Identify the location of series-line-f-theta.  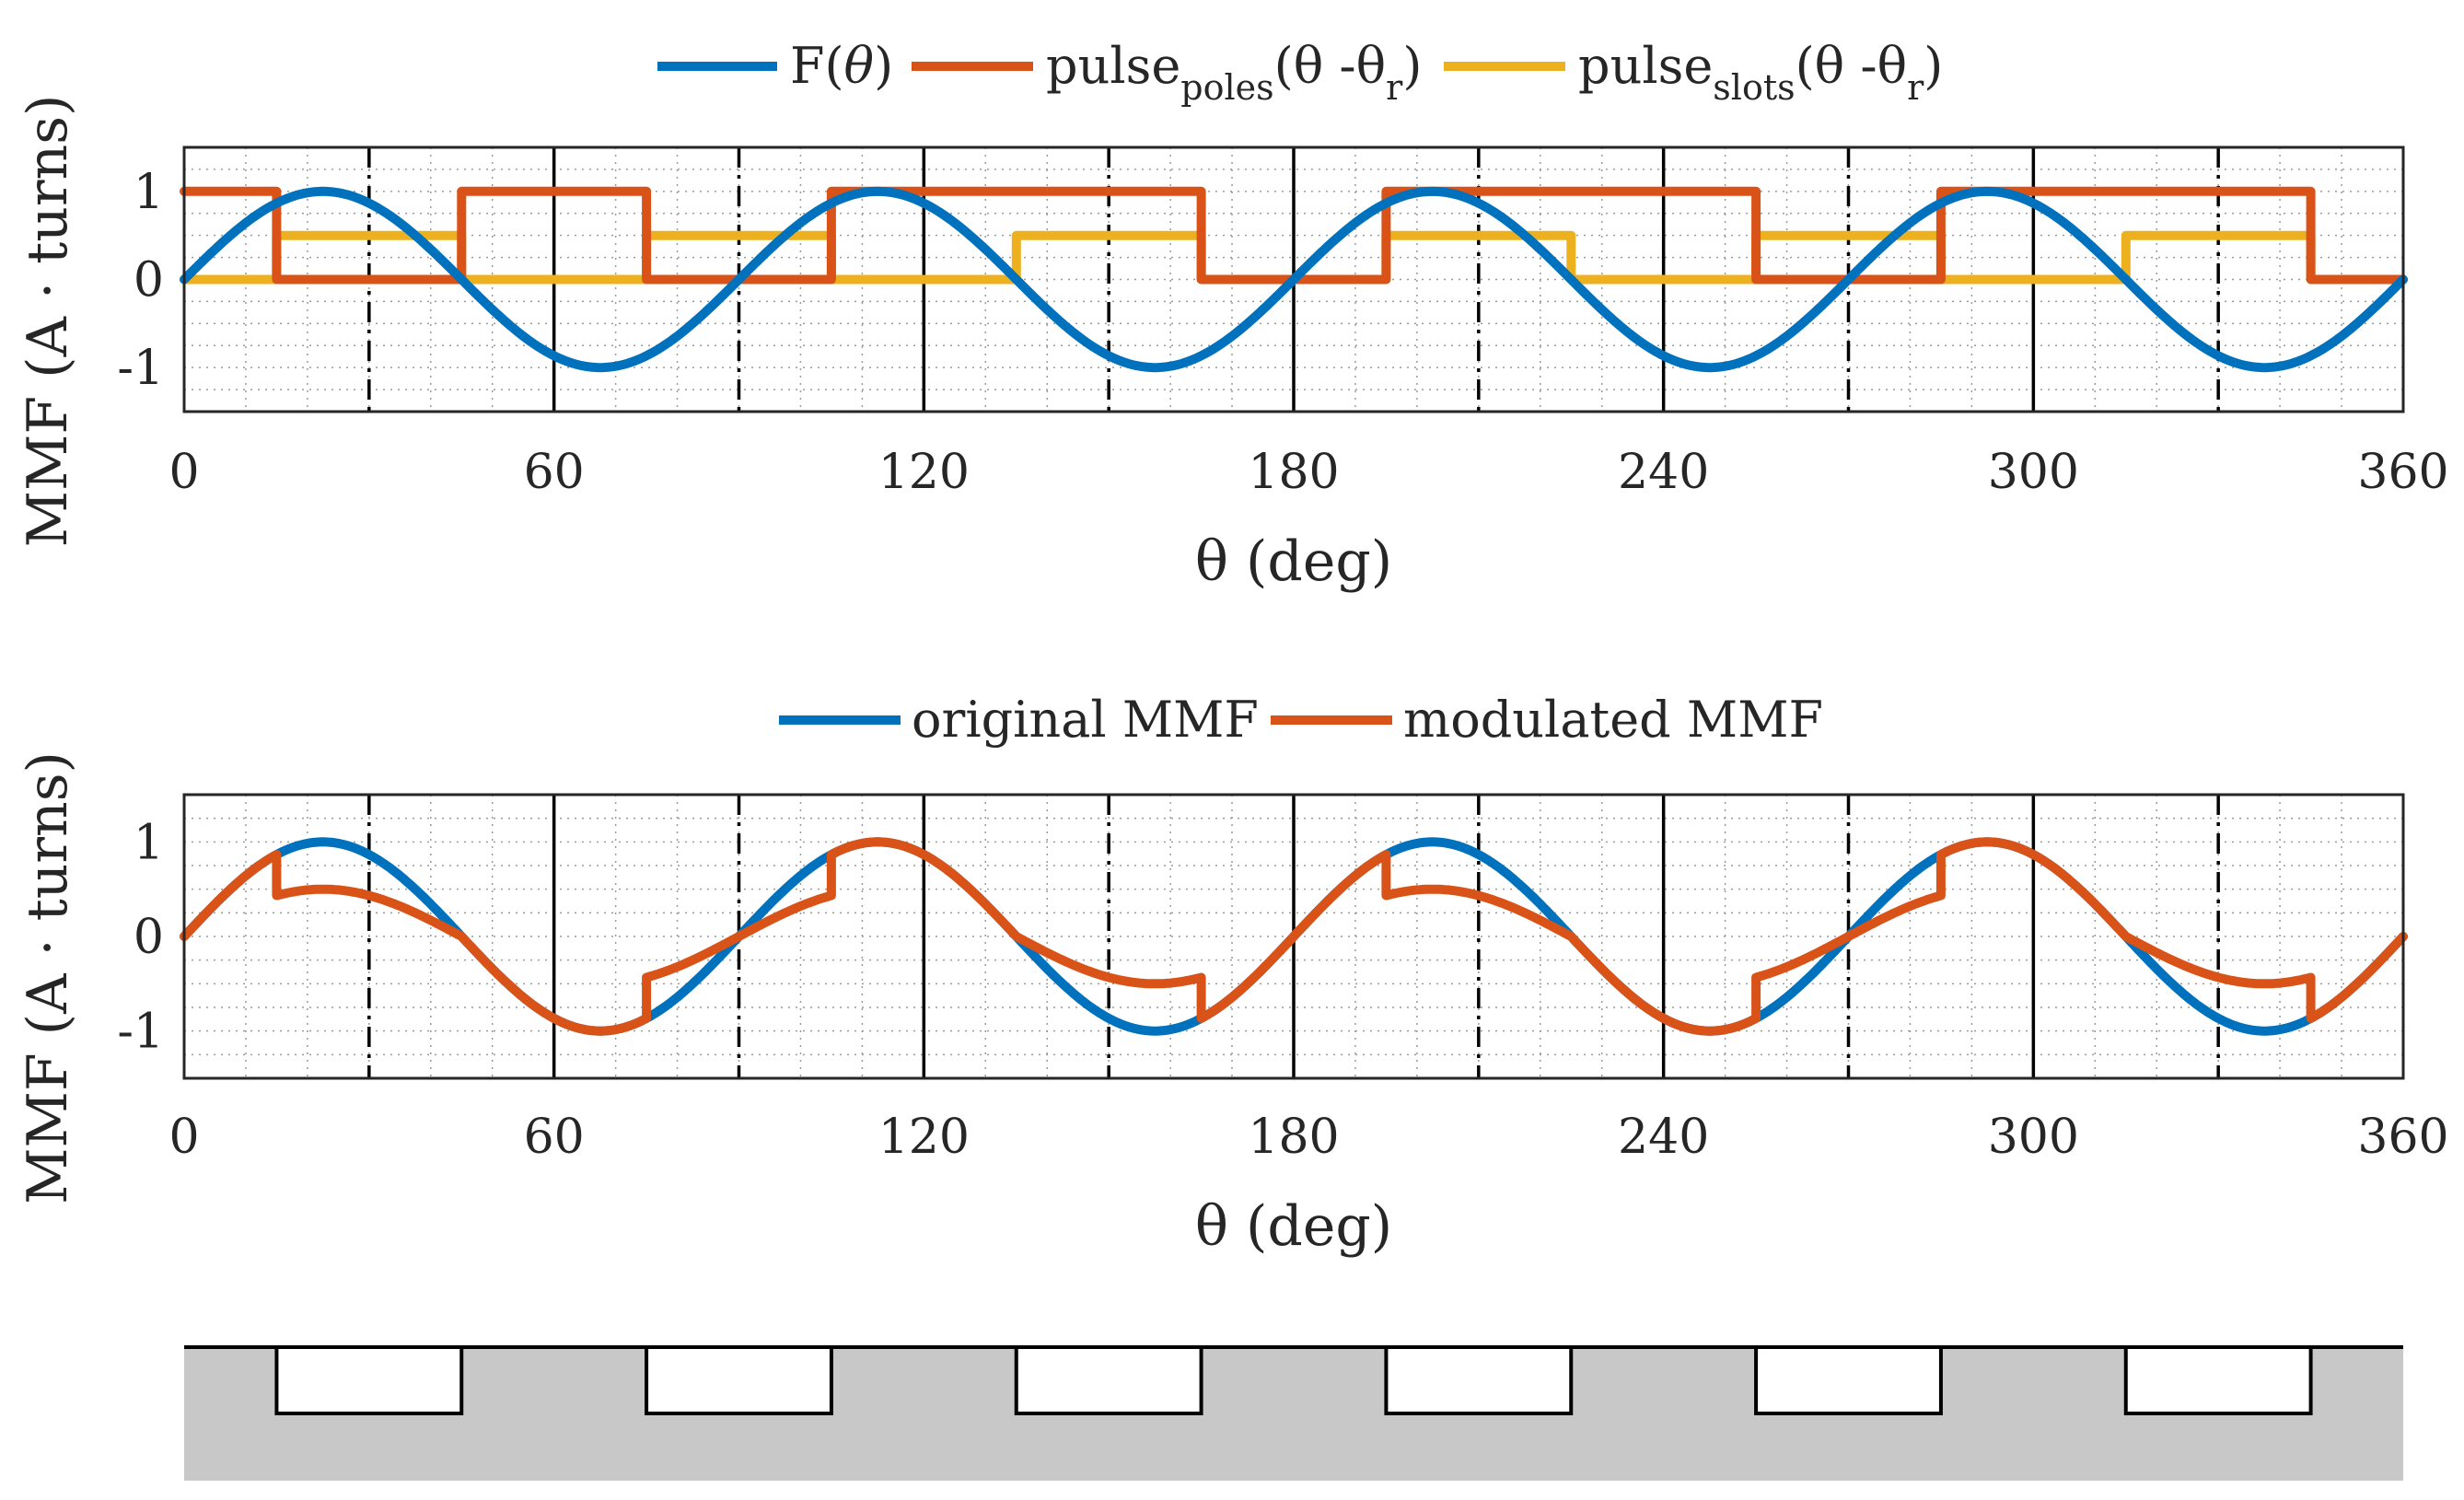
(1294, 279).